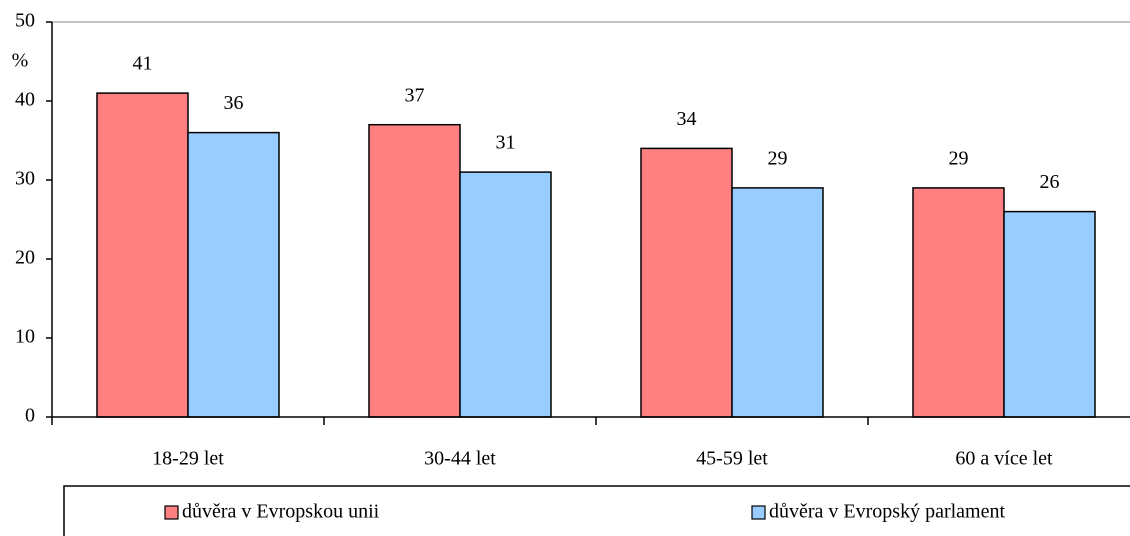  I want to click on value-label: 41, so click(143, 64).